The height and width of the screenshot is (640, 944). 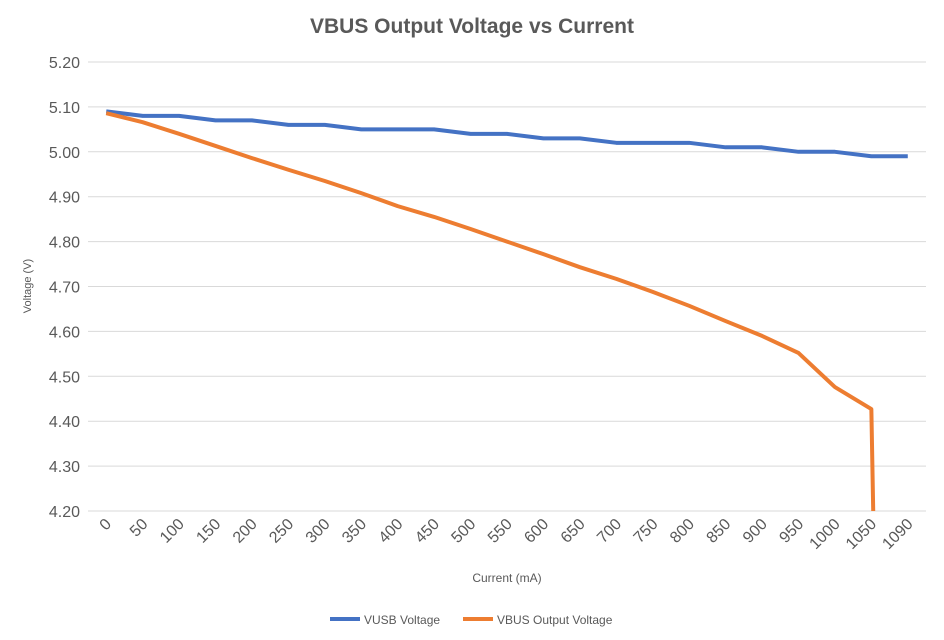 I want to click on y-tick-label: 4.30, so click(x=64, y=467).